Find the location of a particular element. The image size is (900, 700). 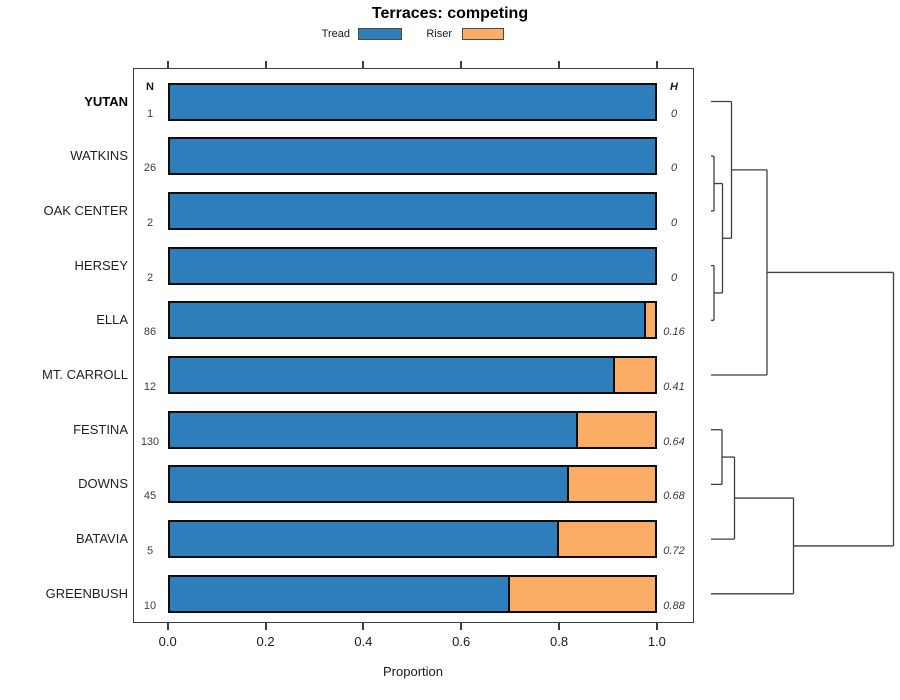

n-value: 5 is located at coordinates (150, 551).